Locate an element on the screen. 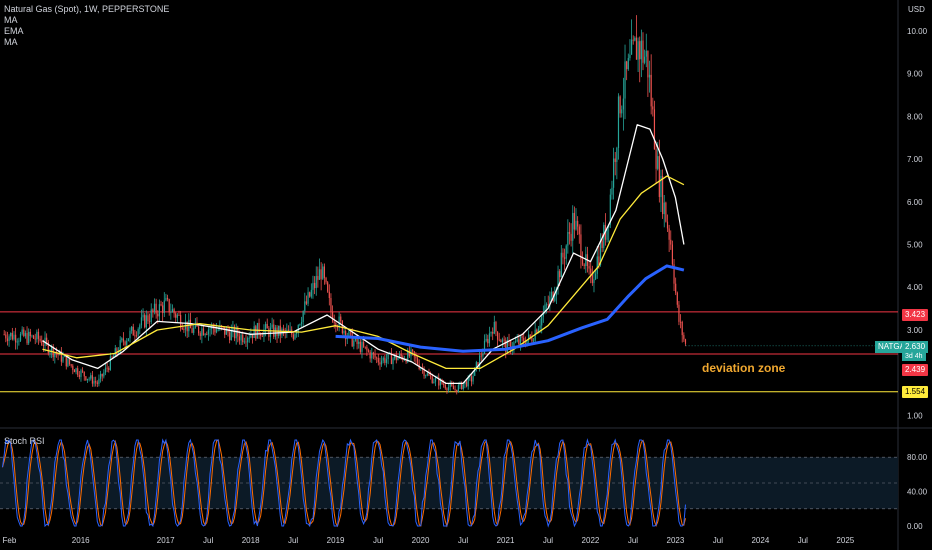 The image size is (932, 550). stoch-rsi-title: Stoch RSI is located at coordinates (24, 441).